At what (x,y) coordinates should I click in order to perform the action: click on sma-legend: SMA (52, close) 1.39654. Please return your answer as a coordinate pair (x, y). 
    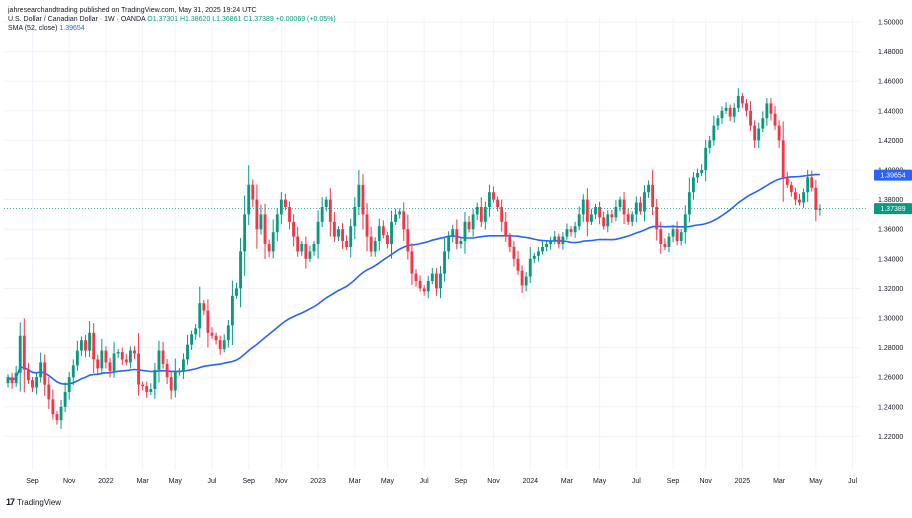
    Looking at the image, I should click on (172, 28).